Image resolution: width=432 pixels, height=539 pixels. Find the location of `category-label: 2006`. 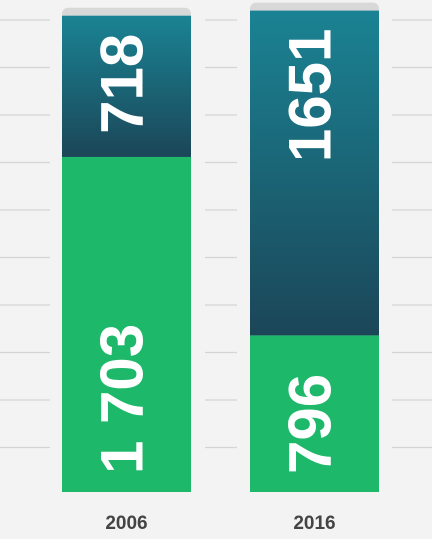

category-label: 2006 is located at coordinates (126, 523).